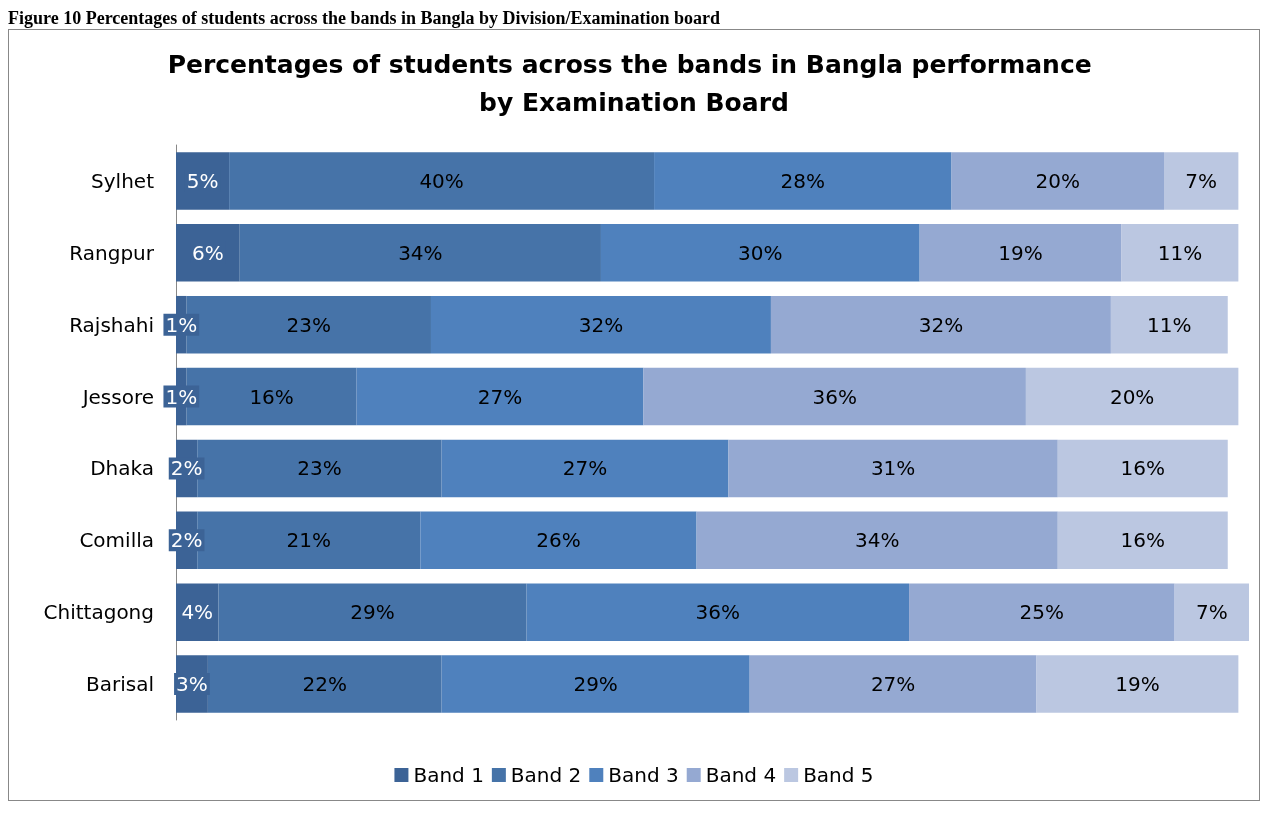 Image resolution: width=1269 pixels, height=824 pixels. I want to click on data-label: 30%, so click(760, 252).